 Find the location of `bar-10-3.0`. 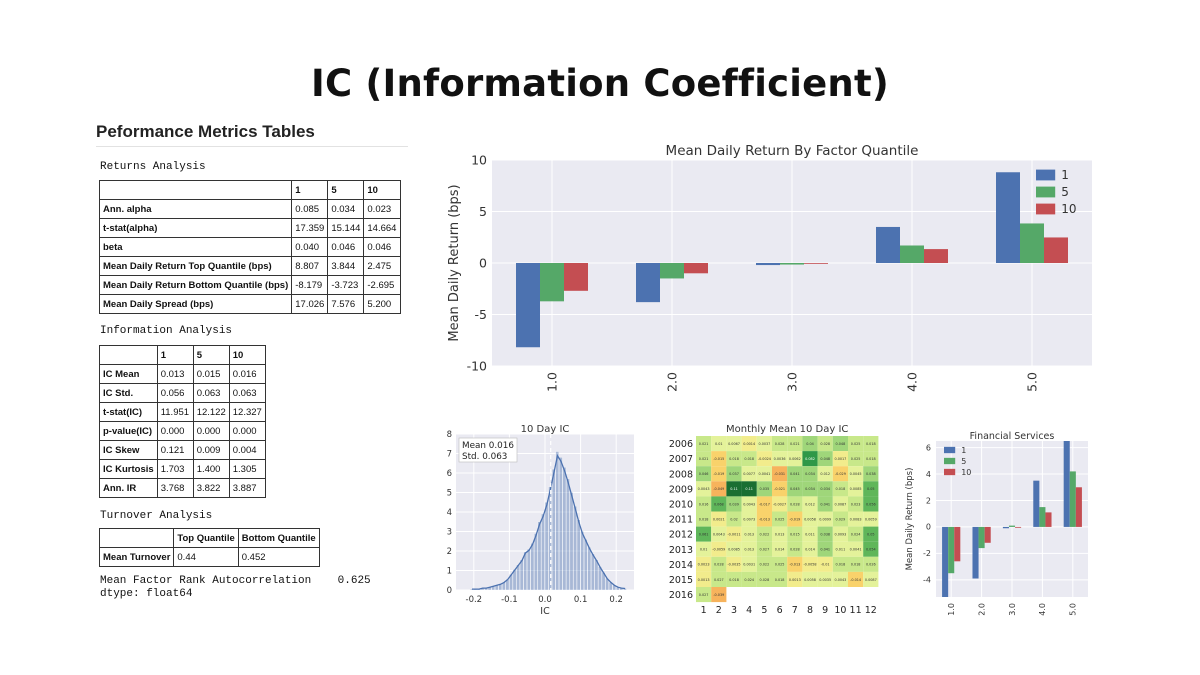

bar-10-3.0 is located at coordinates (1018, 527).